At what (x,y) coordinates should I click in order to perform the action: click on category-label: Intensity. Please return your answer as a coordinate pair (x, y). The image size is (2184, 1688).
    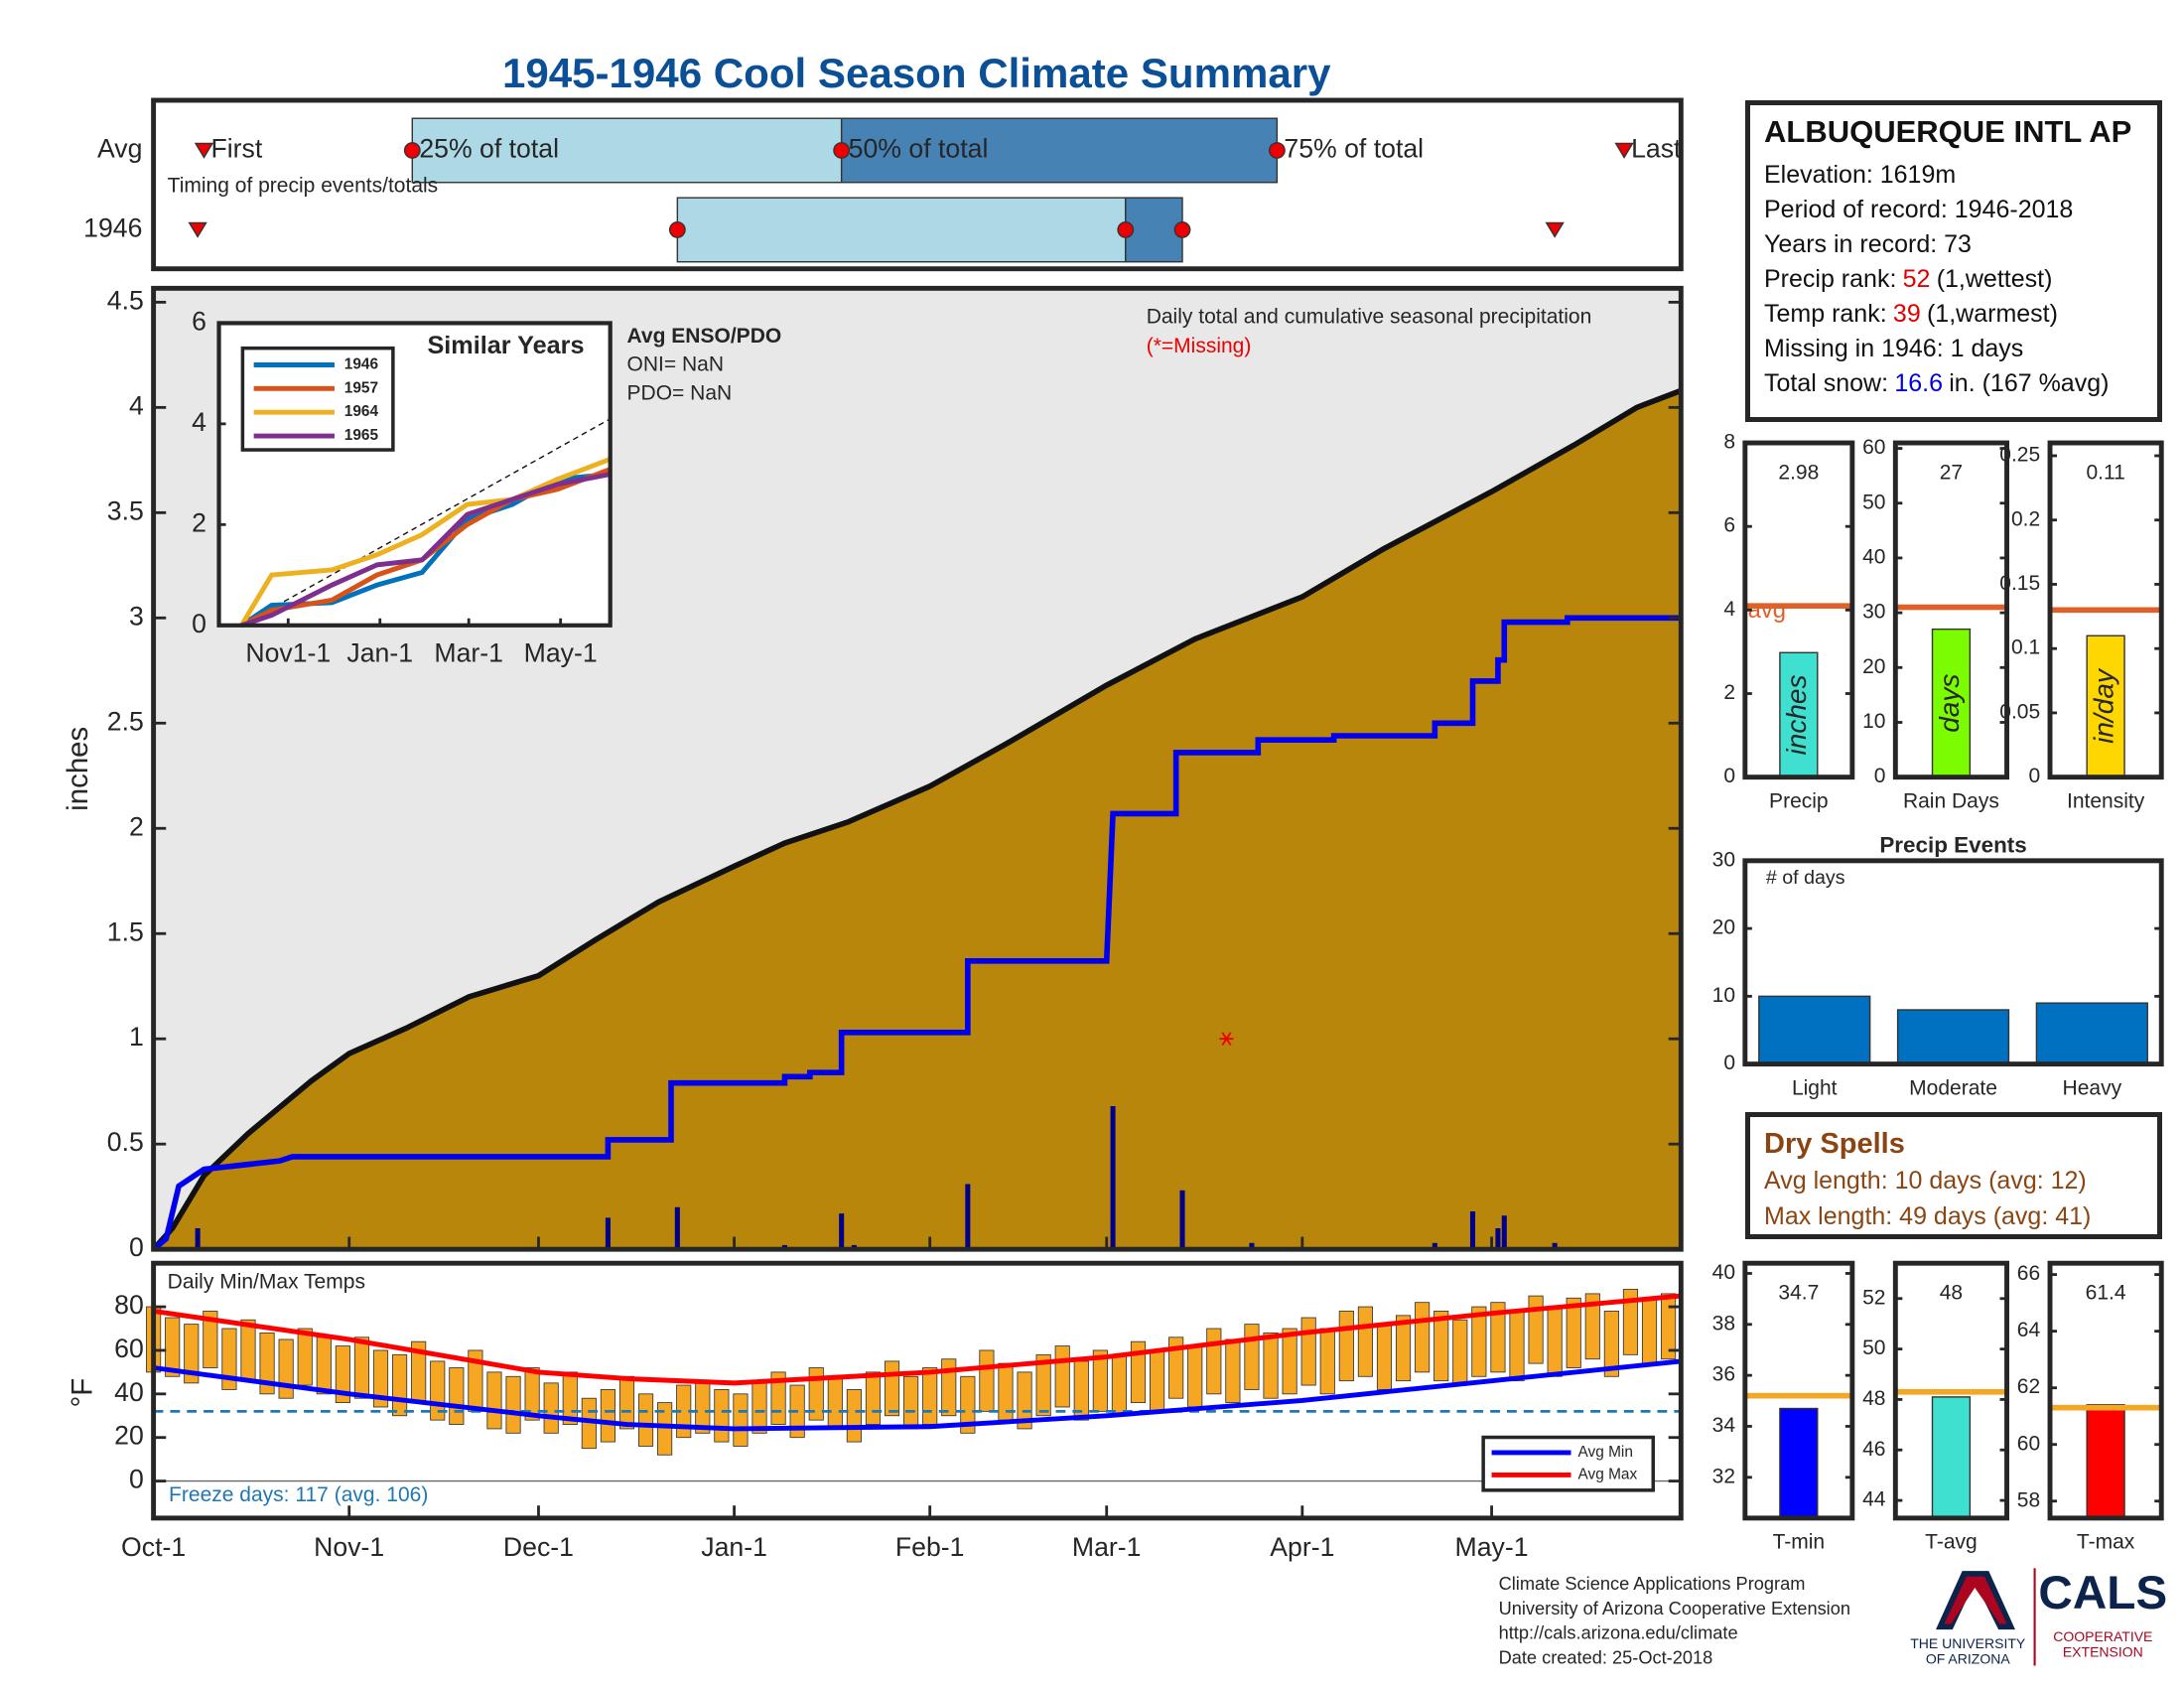
    Looking at the image, I should click on (2106, 800).